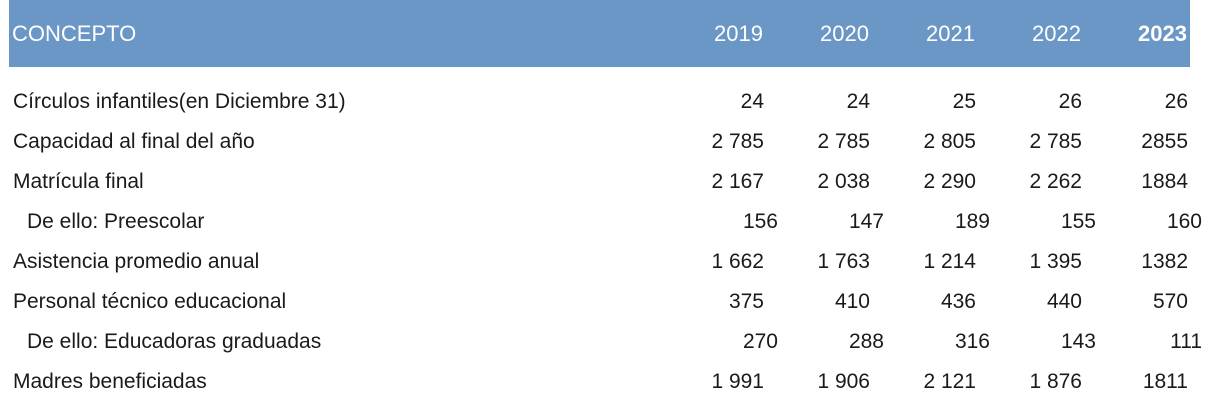  What do you see at coordinates (1055, 381) in the screenshot?
I see `cell-value: 1 876` at bounding box center [1055, 381].